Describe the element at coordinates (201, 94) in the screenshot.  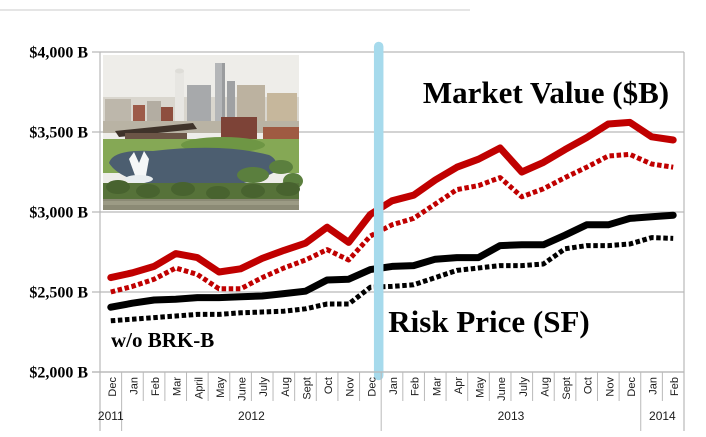
I see `photo-buildings` at that location.